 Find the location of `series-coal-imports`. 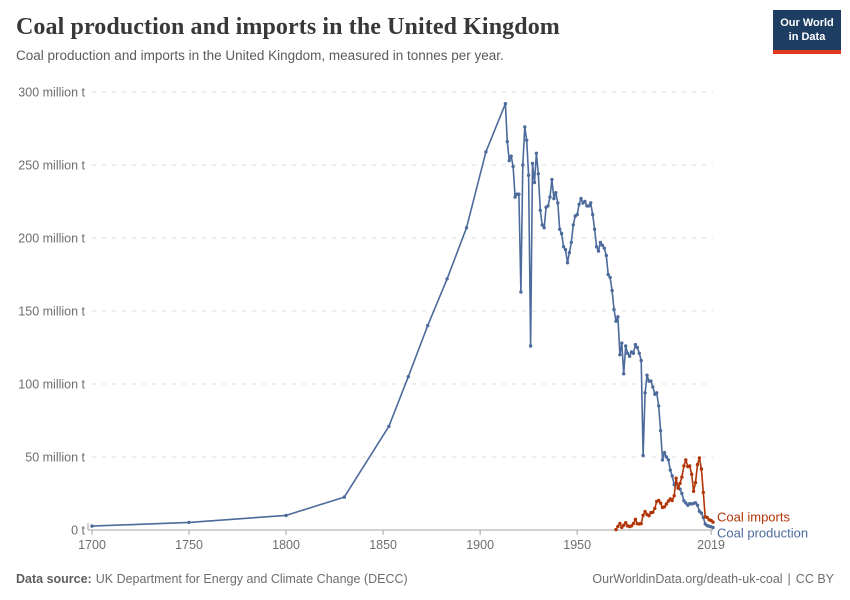

series-coal-imports is located at coordinates (664, 494).